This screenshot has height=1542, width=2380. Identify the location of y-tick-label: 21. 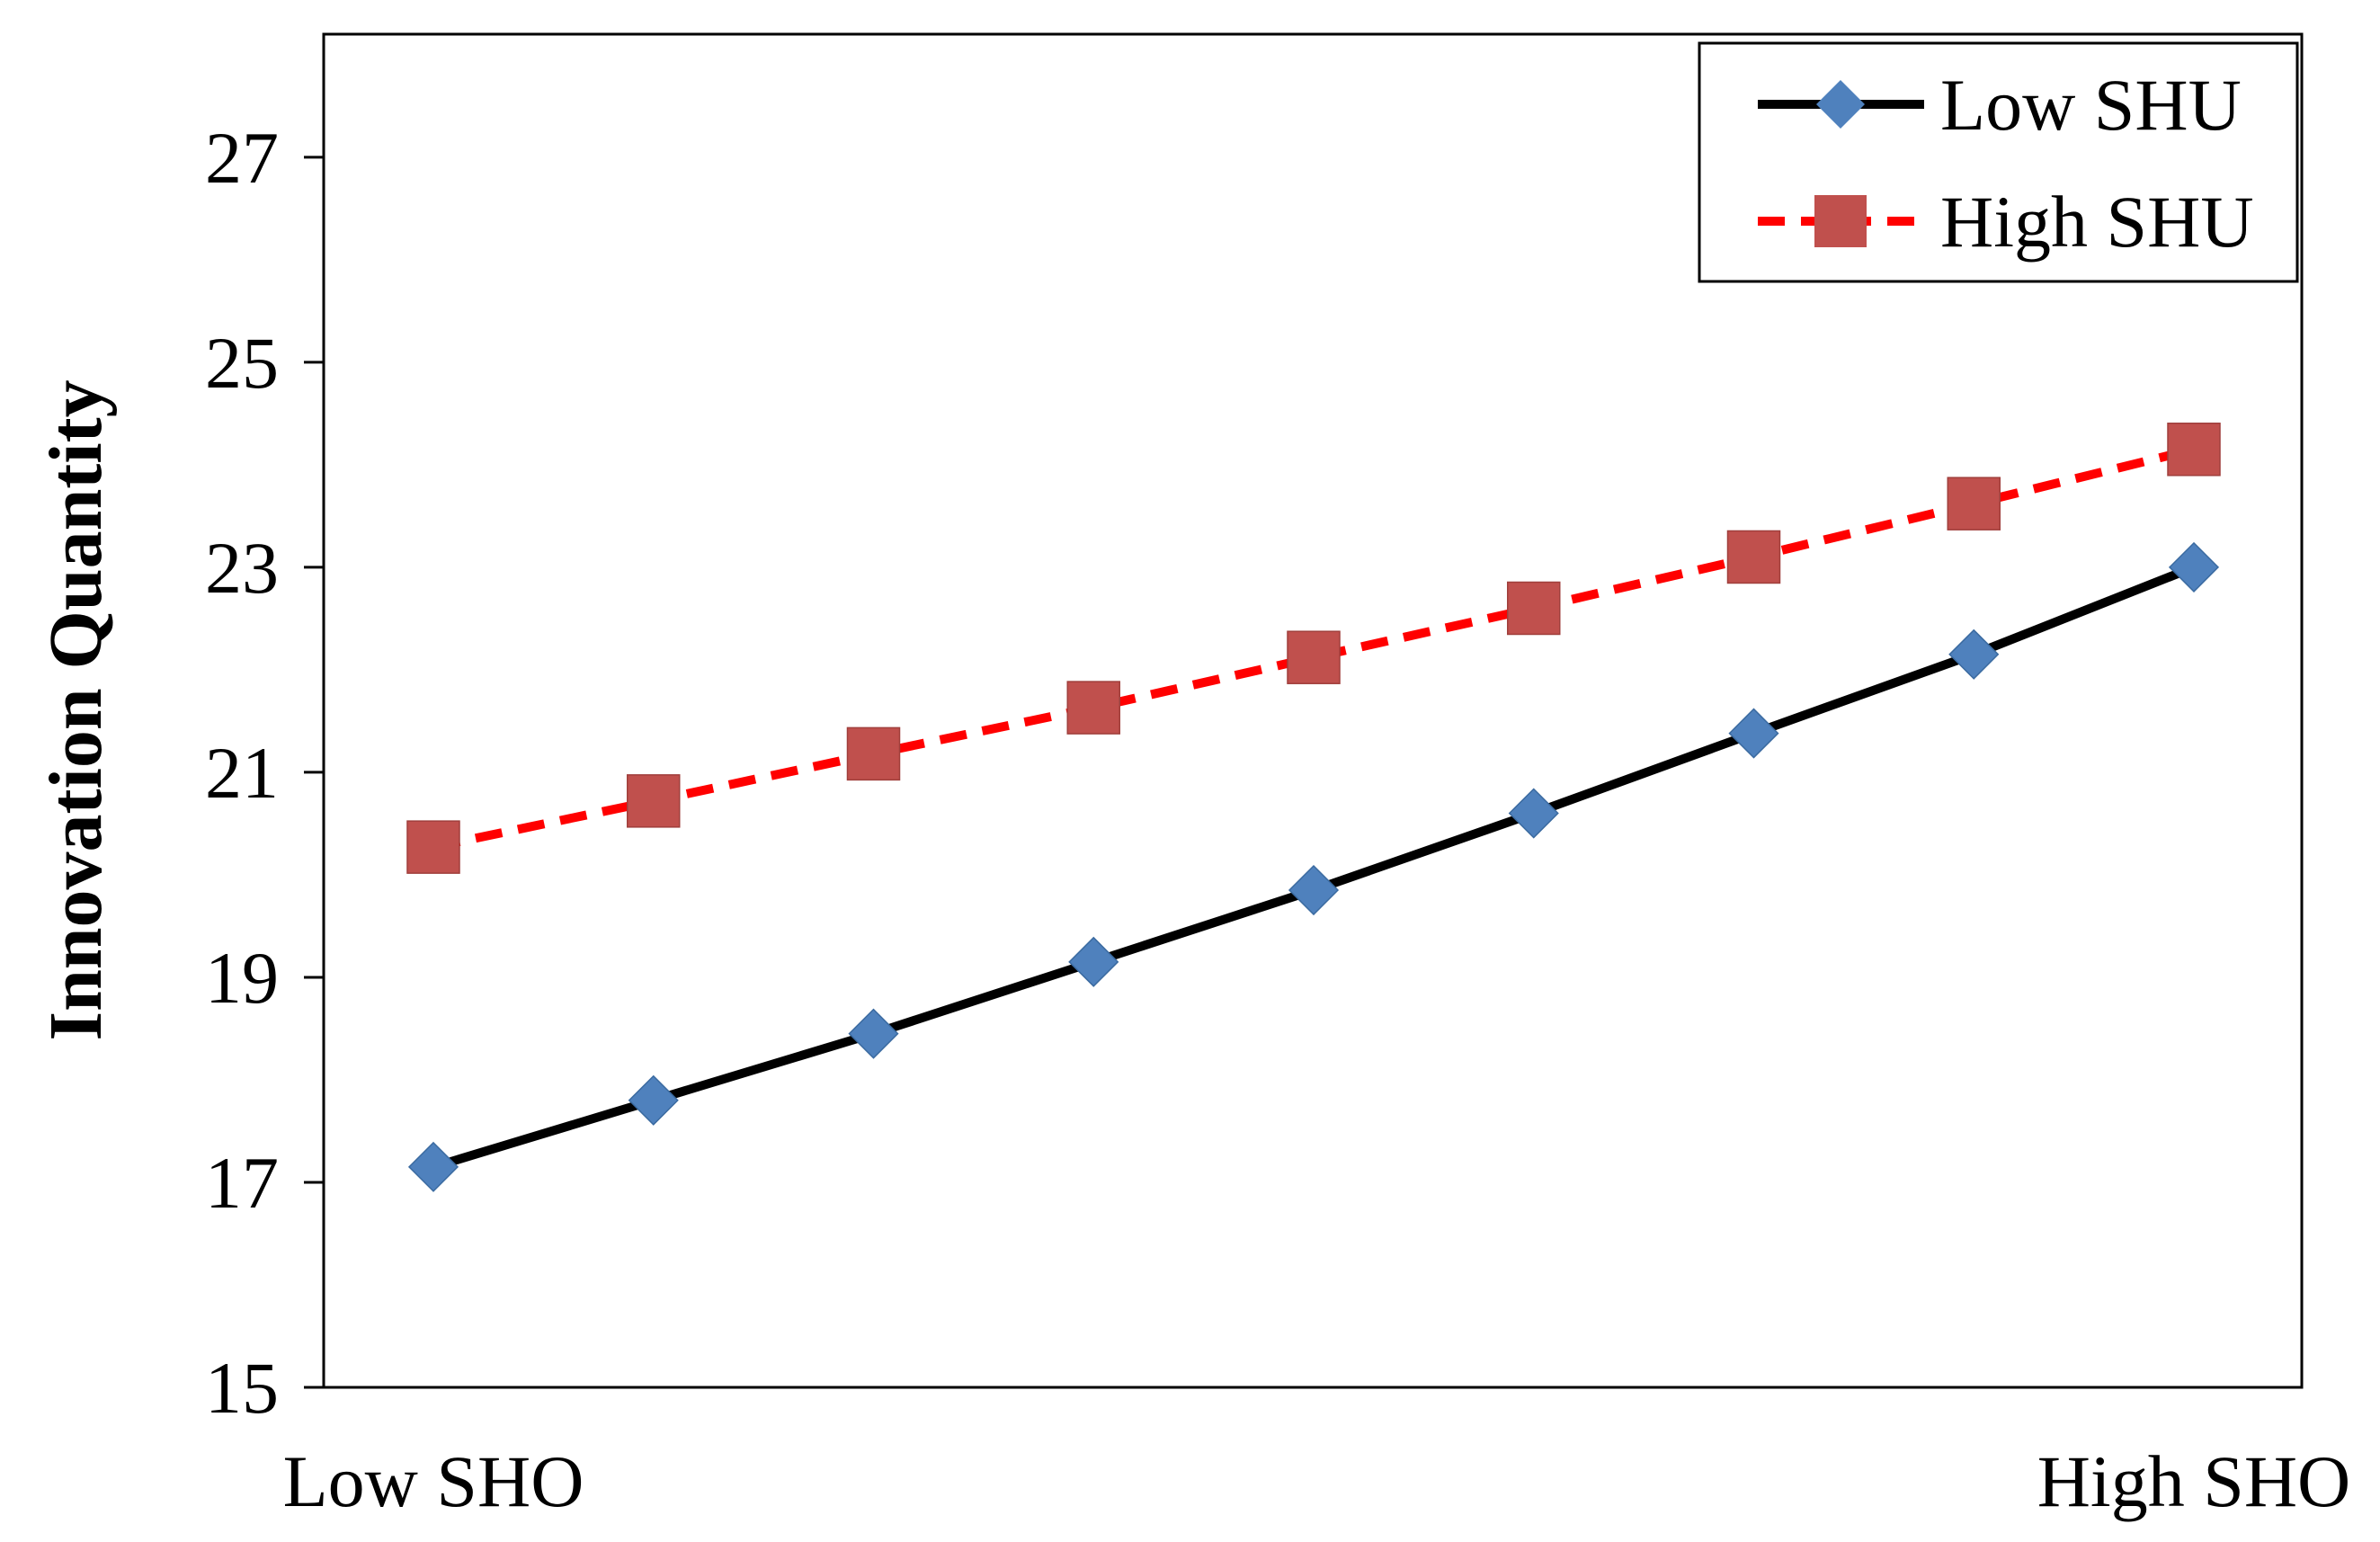
(242, 773).